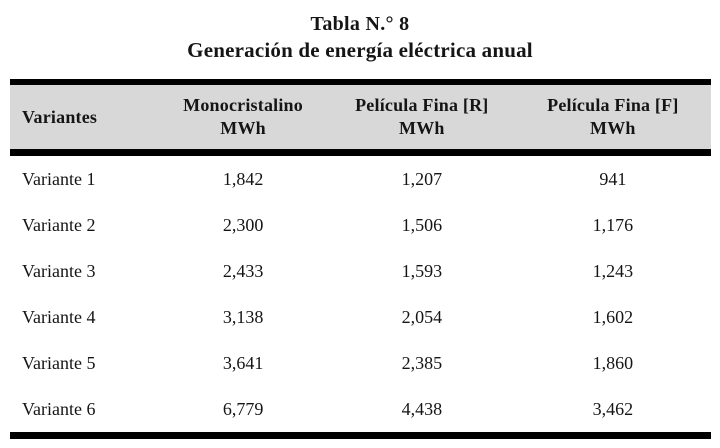 The height and width of the screenshot is (448, 720). What do you see at coordinates (59, 178) in the screenshot?
I see `variant-label: Variante 1` at bounding box center [59, 178].